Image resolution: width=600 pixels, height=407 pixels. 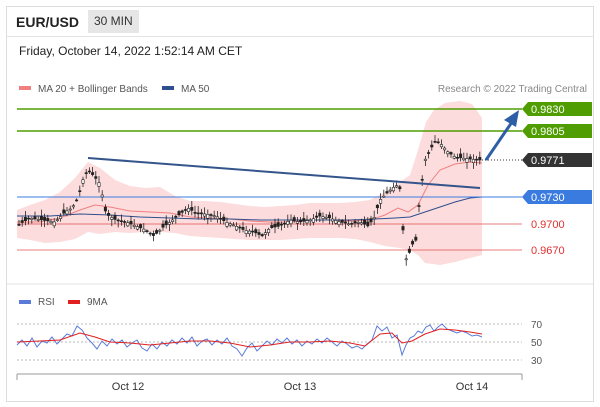 I want to click on ma9-legend-swatch, so click(x=74, y=302).